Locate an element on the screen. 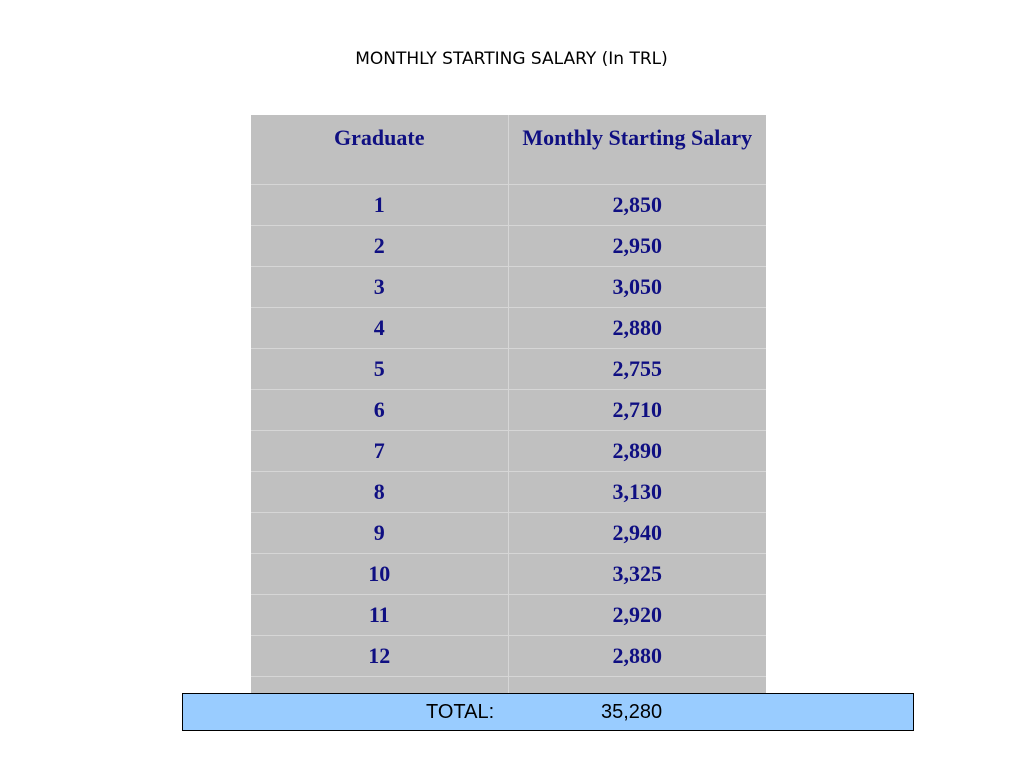 Image resolution: width=1023 pixels, height=767 pixels. graduate-cell: 5 is located at coordinates (380, 369).